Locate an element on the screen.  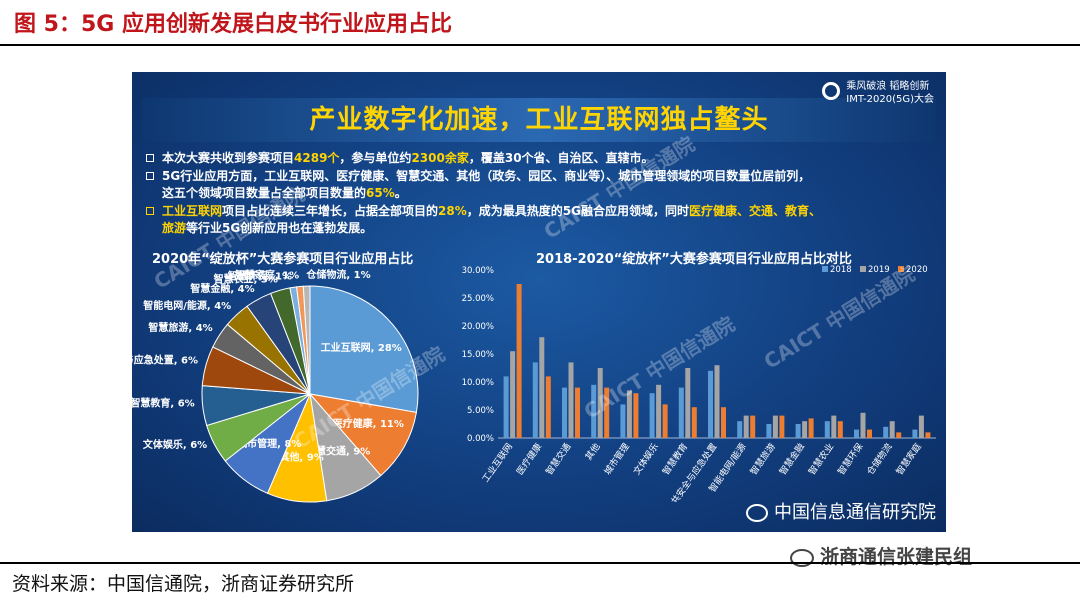
pie-label-category: 智慧家庭, is located at coordinates (258, 275).